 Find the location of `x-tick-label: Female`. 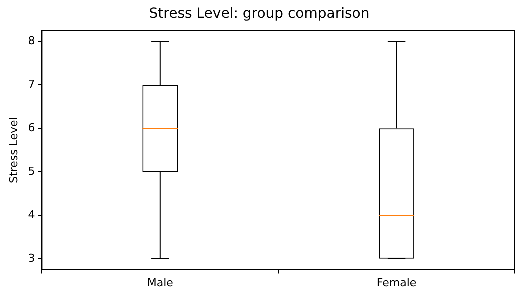

x-tick-label: Female is located at coordinates (396, 283).